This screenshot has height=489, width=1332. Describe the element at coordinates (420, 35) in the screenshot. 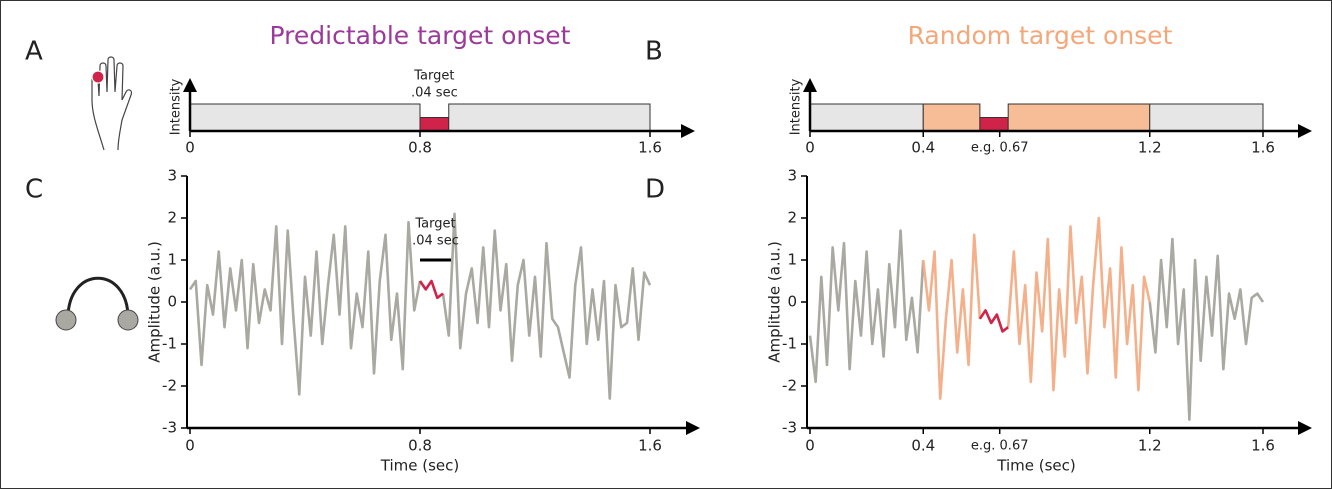

I see `panel-title: Predictable target onset` at that location.